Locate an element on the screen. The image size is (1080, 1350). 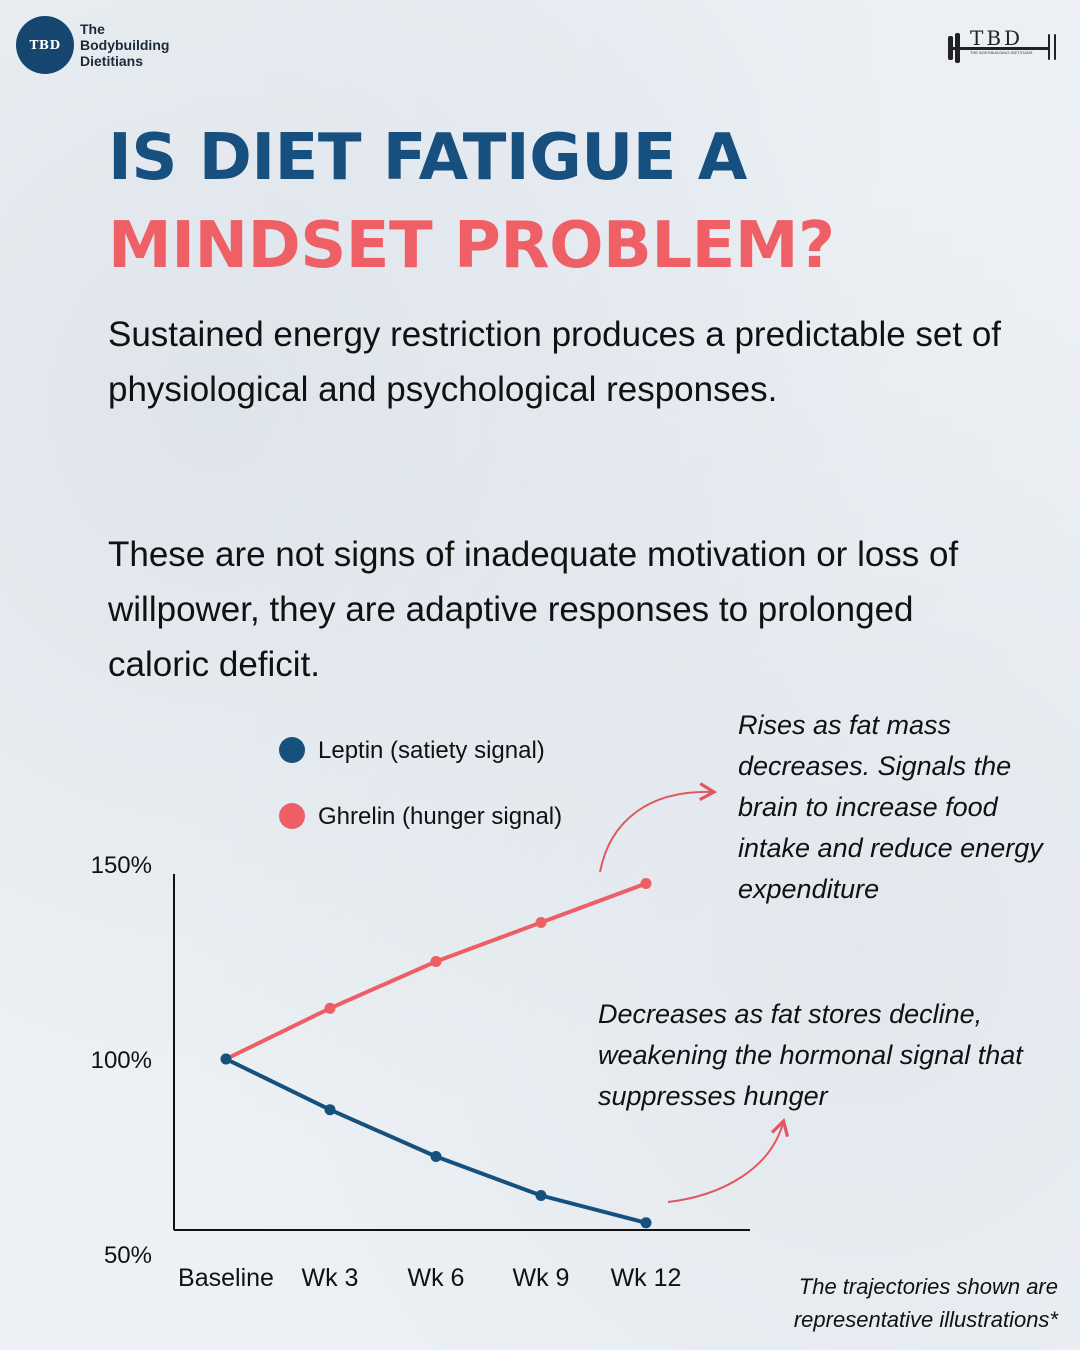
dumbbell-icon is located at coordinates (950, 48).